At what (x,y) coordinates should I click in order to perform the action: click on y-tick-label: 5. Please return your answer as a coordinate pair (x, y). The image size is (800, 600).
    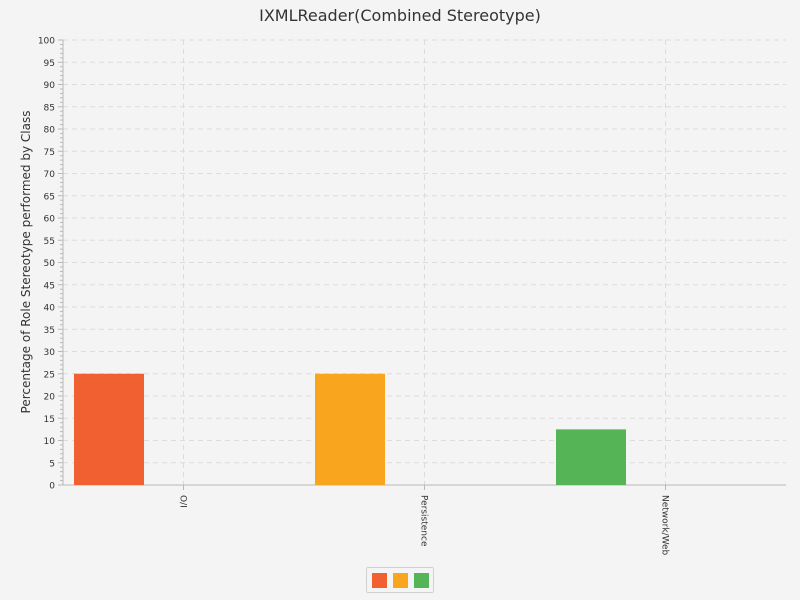
    Looking at the image, I should click on (52, 464).